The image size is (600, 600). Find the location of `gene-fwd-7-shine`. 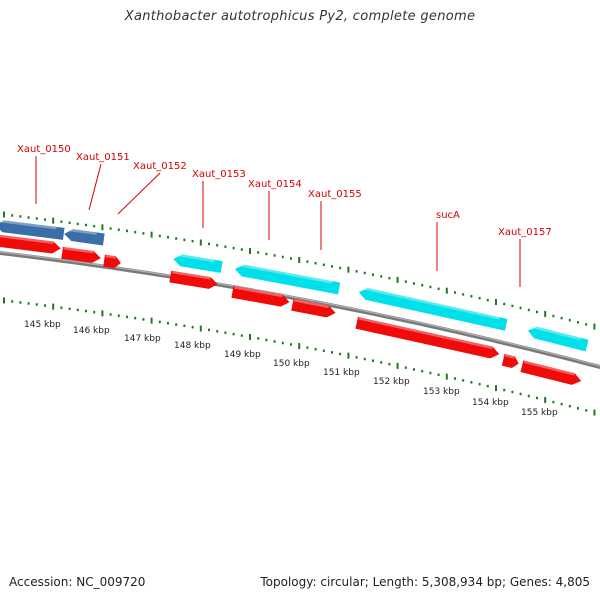

gene-fwd-7-shine is located at coordinates (425, 333).